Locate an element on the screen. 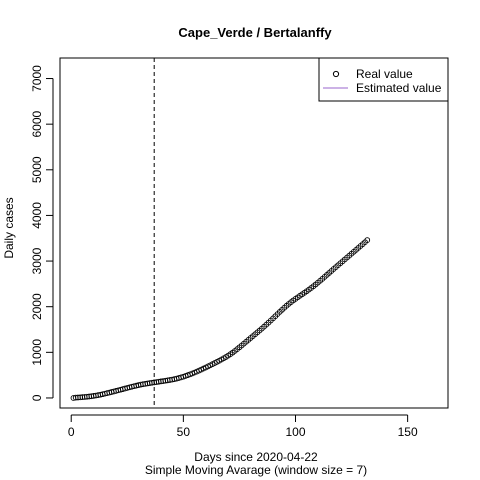 The image size is (480, 480). x-axis-label: Days since 2020-04-22 is located at coordinates (256, 457).